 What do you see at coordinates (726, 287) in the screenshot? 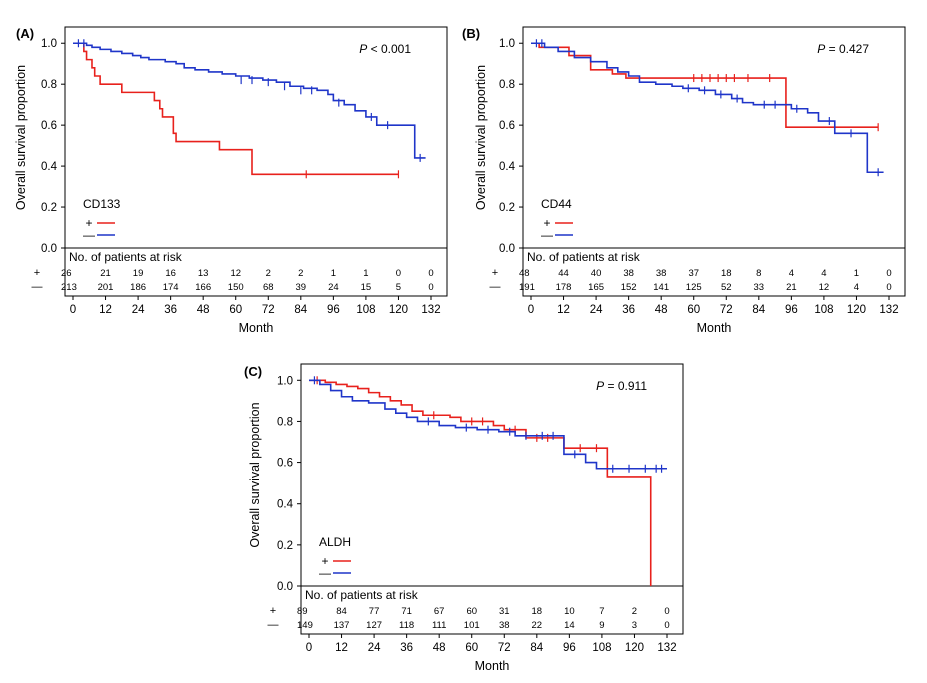
I see `risk-count: 52` at bounding box center [726, 287].